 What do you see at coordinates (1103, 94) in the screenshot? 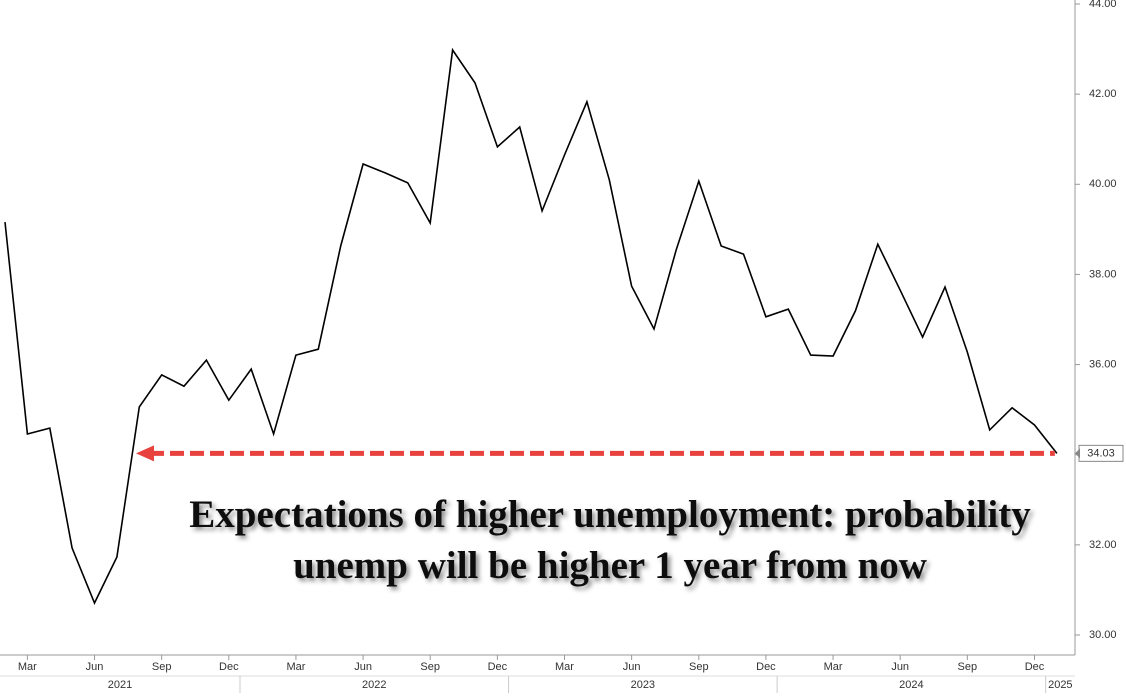
I see `y-tick-label: 42.00` at bounding box center [1103, 94].